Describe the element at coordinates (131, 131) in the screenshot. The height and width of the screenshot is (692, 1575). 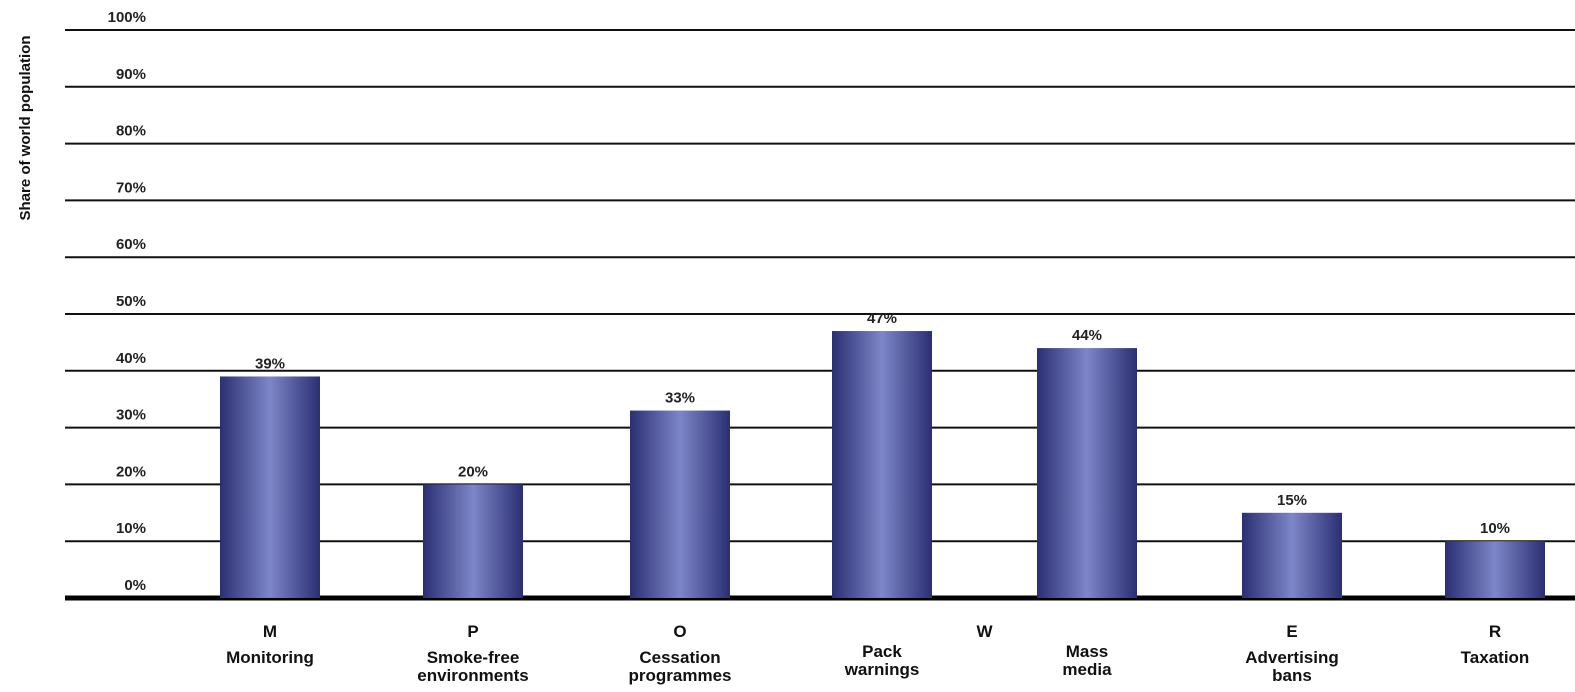
I see `y-tick-label: 80%` at that location.